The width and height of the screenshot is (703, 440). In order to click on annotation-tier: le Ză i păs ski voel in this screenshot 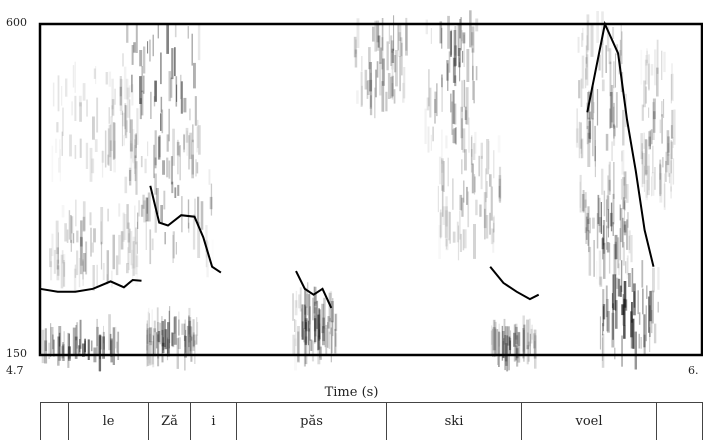, I will do `click(371, 421)`.